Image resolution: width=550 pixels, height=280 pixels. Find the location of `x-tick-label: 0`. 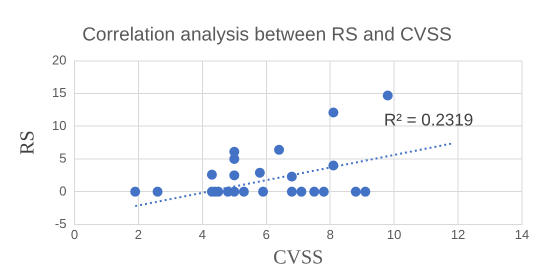

x-tick-label: 0 is located at coordinates (74, 234).